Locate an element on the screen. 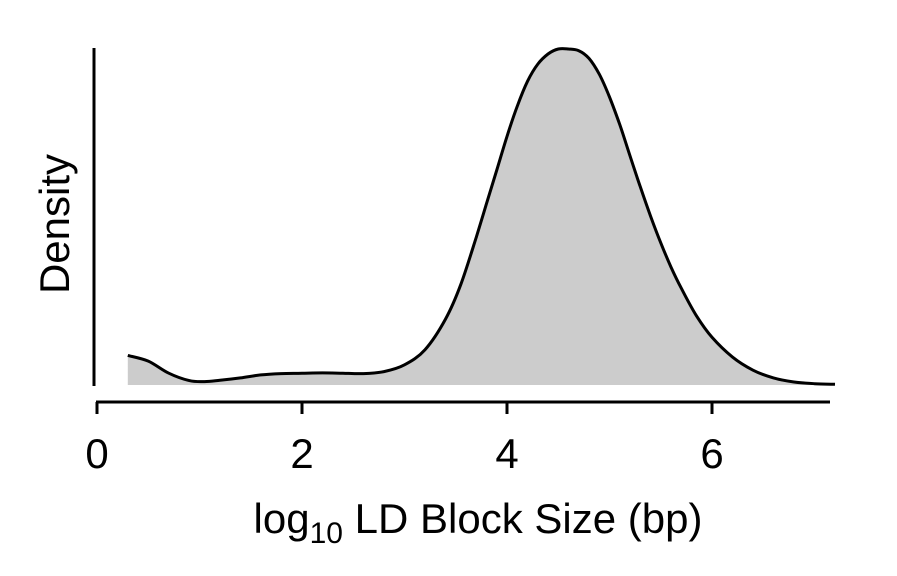  x-tick-label: 0 is located at coordinates (96, 453).